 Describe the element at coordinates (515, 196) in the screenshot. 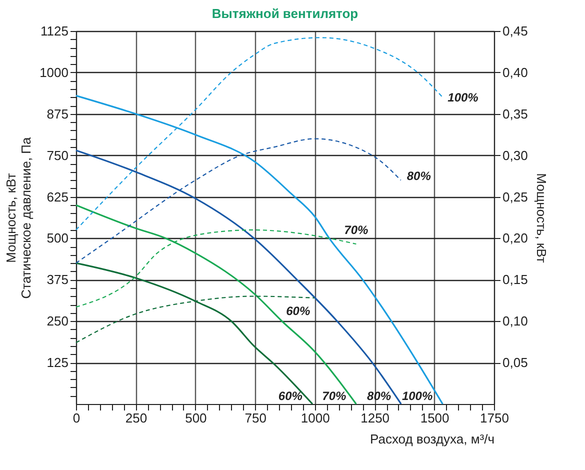

I see `y2-tick-label: 0,25` at that location.